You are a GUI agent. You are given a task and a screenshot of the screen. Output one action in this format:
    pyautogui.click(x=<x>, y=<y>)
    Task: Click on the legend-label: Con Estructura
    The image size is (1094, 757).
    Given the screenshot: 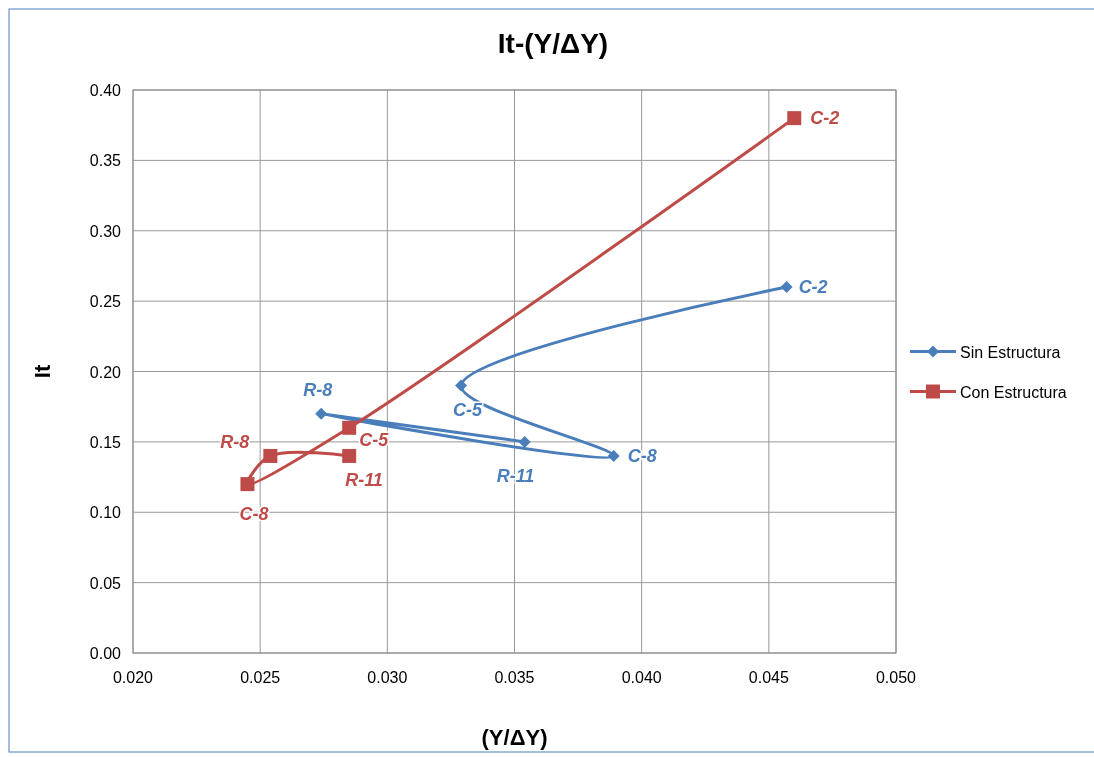 What is the action you would take?
    pyautogui.click(x=1013, y=392)
    